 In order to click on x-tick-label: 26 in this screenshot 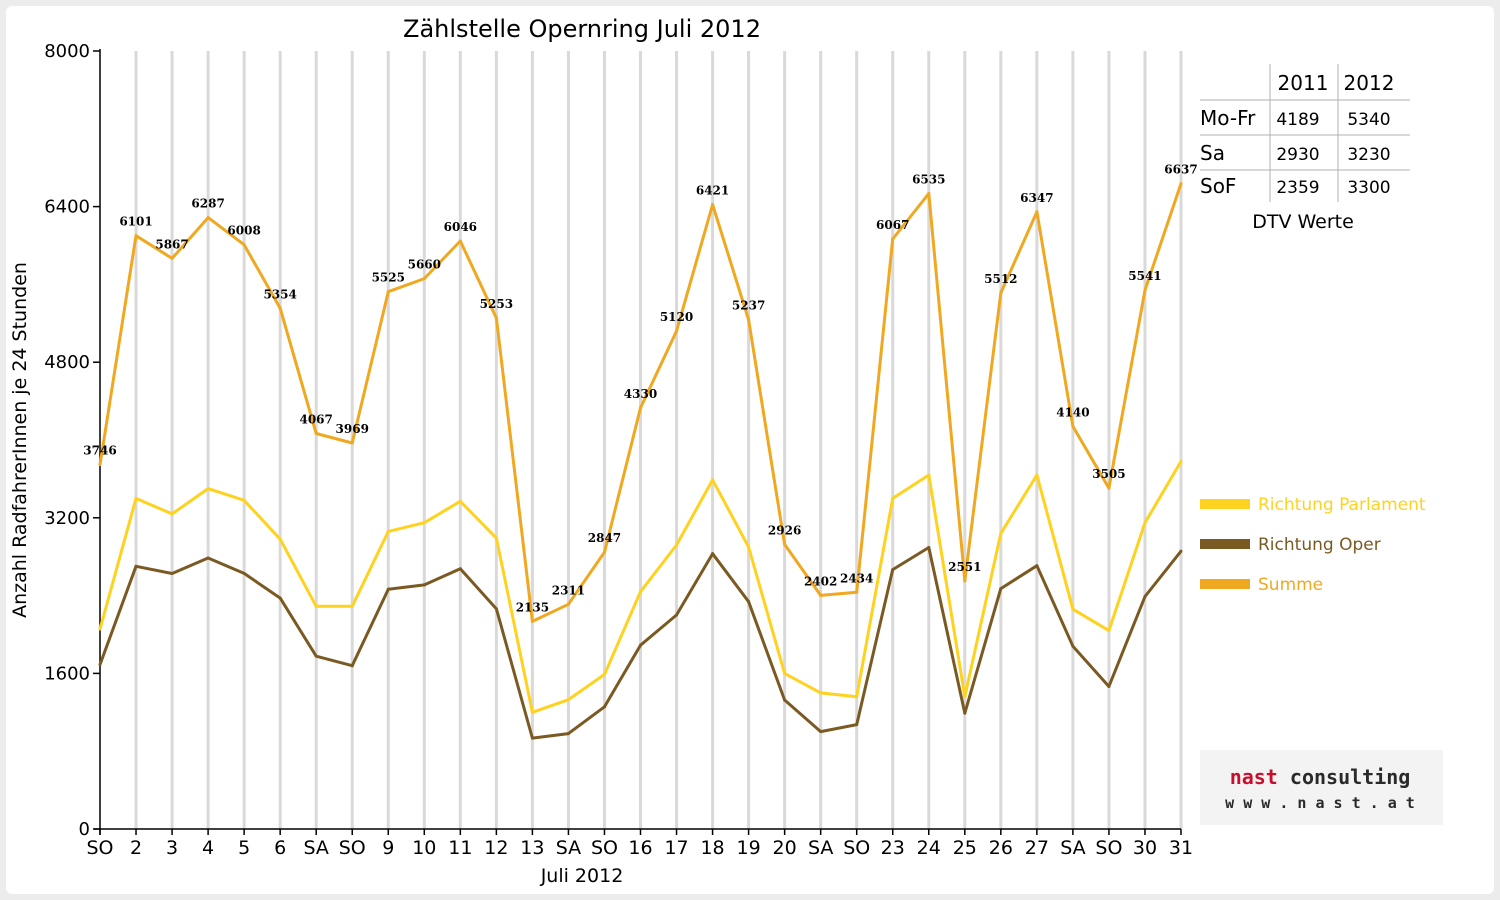, I will do `click(1001, 848)`.